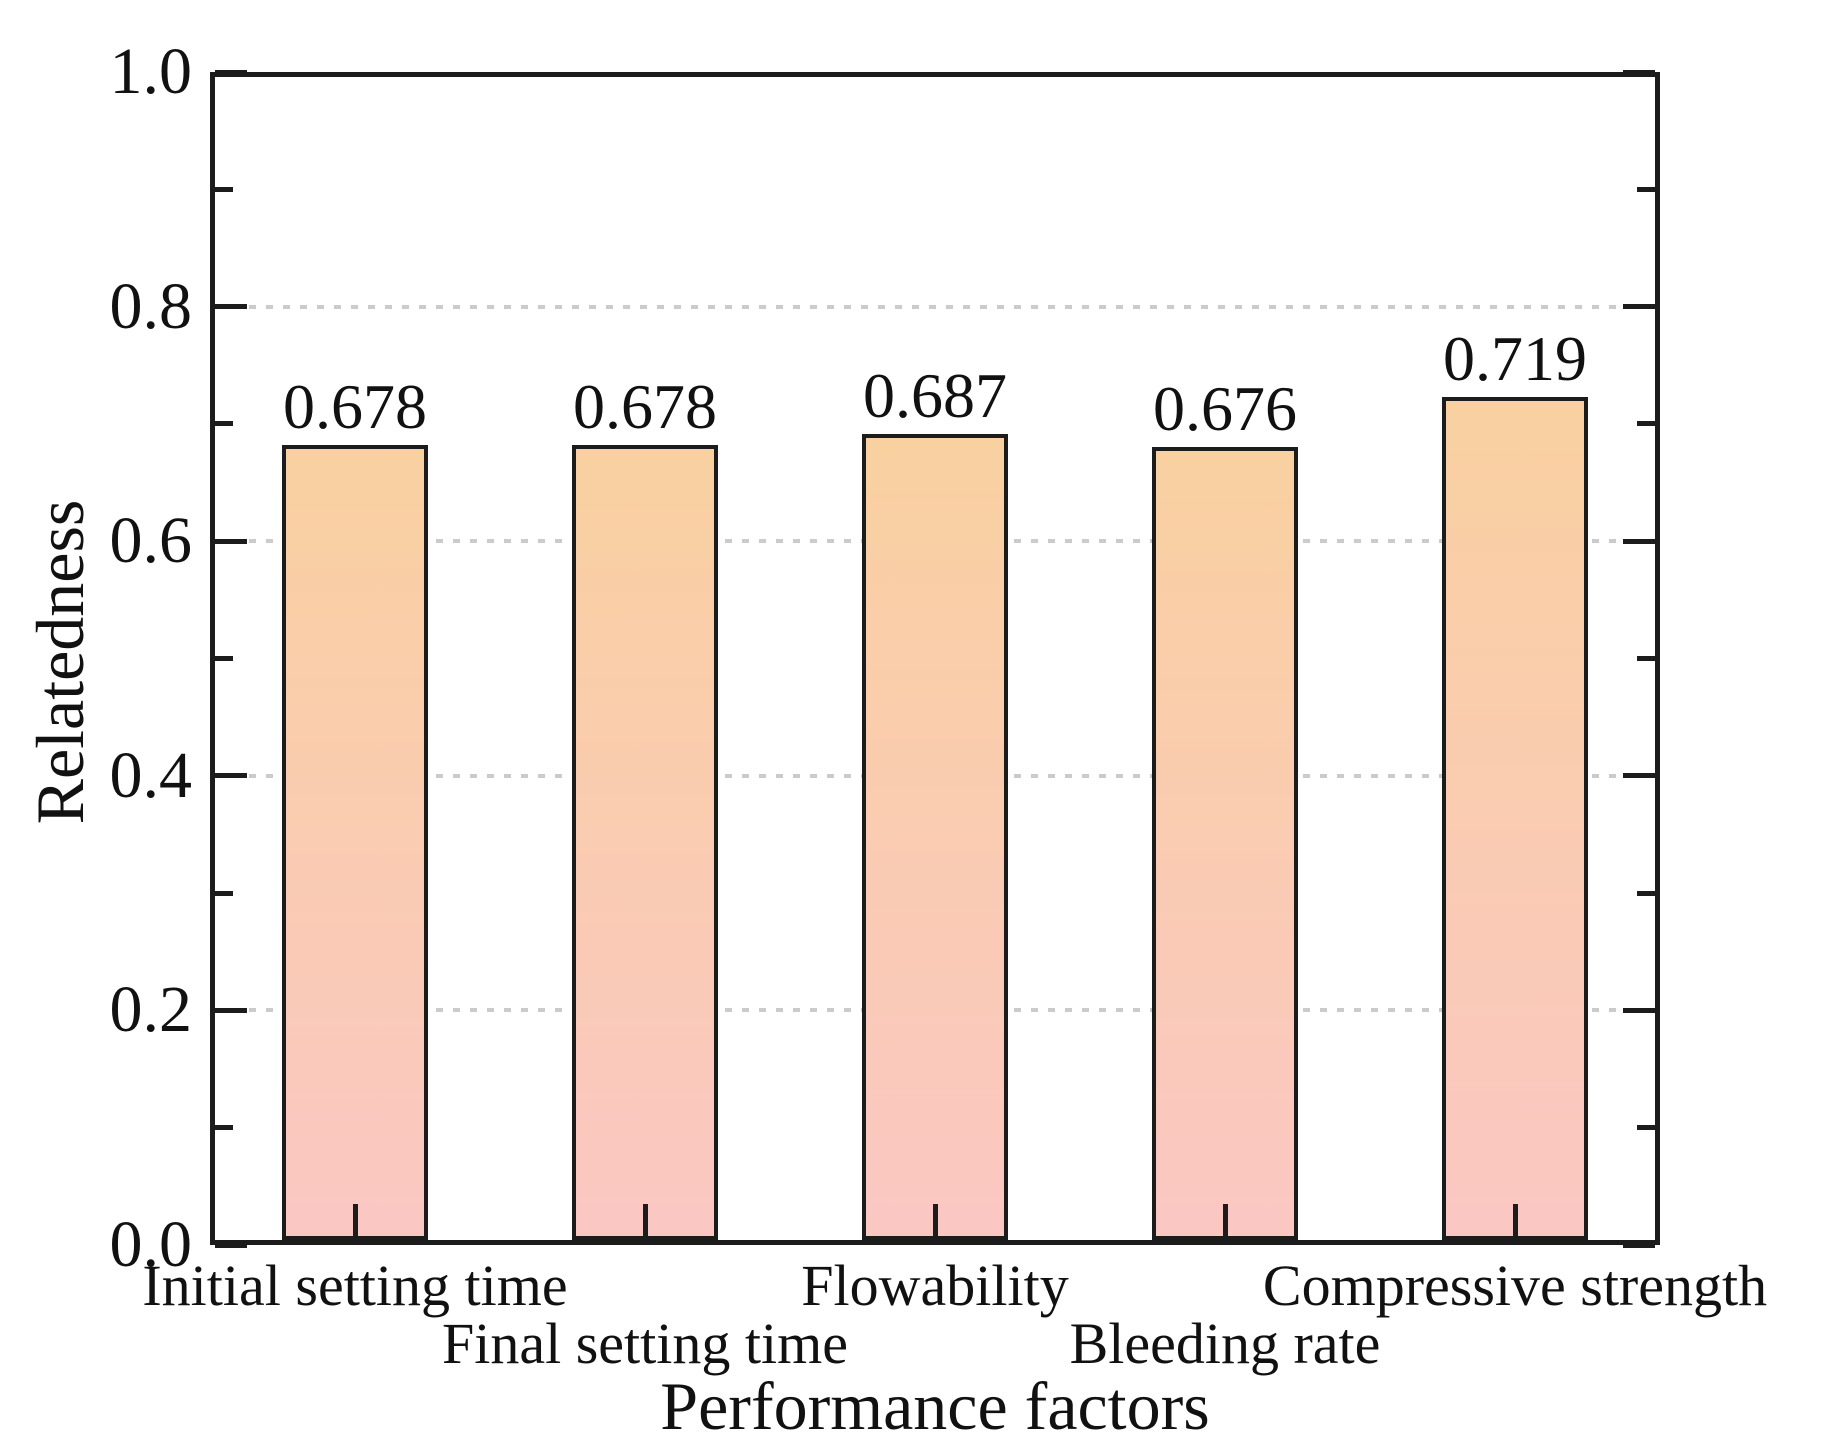  I want to click on y-tick-label: 0.6, so click(151, 541).